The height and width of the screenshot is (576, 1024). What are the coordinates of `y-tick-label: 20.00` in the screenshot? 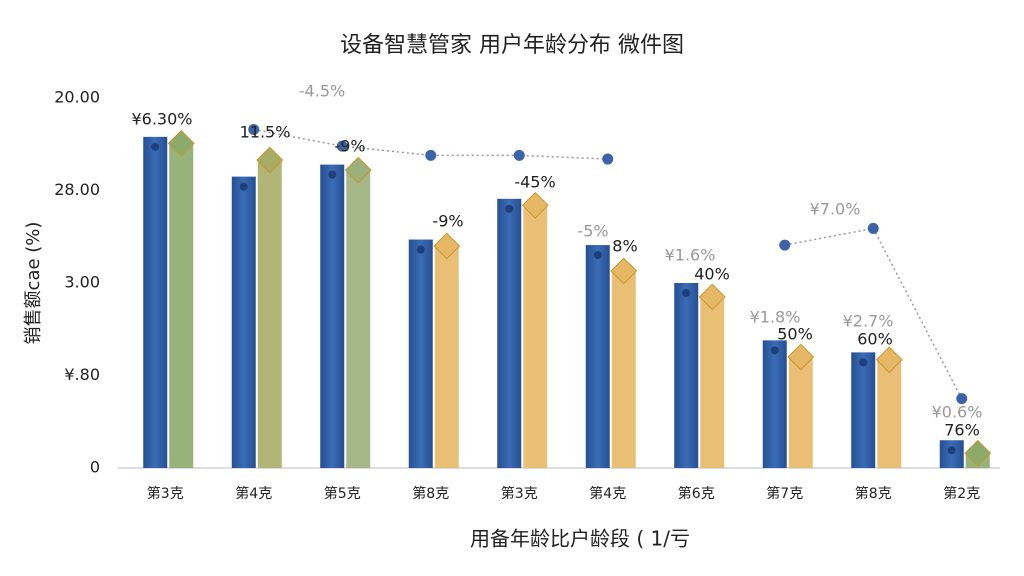 It's located at (77, 97).